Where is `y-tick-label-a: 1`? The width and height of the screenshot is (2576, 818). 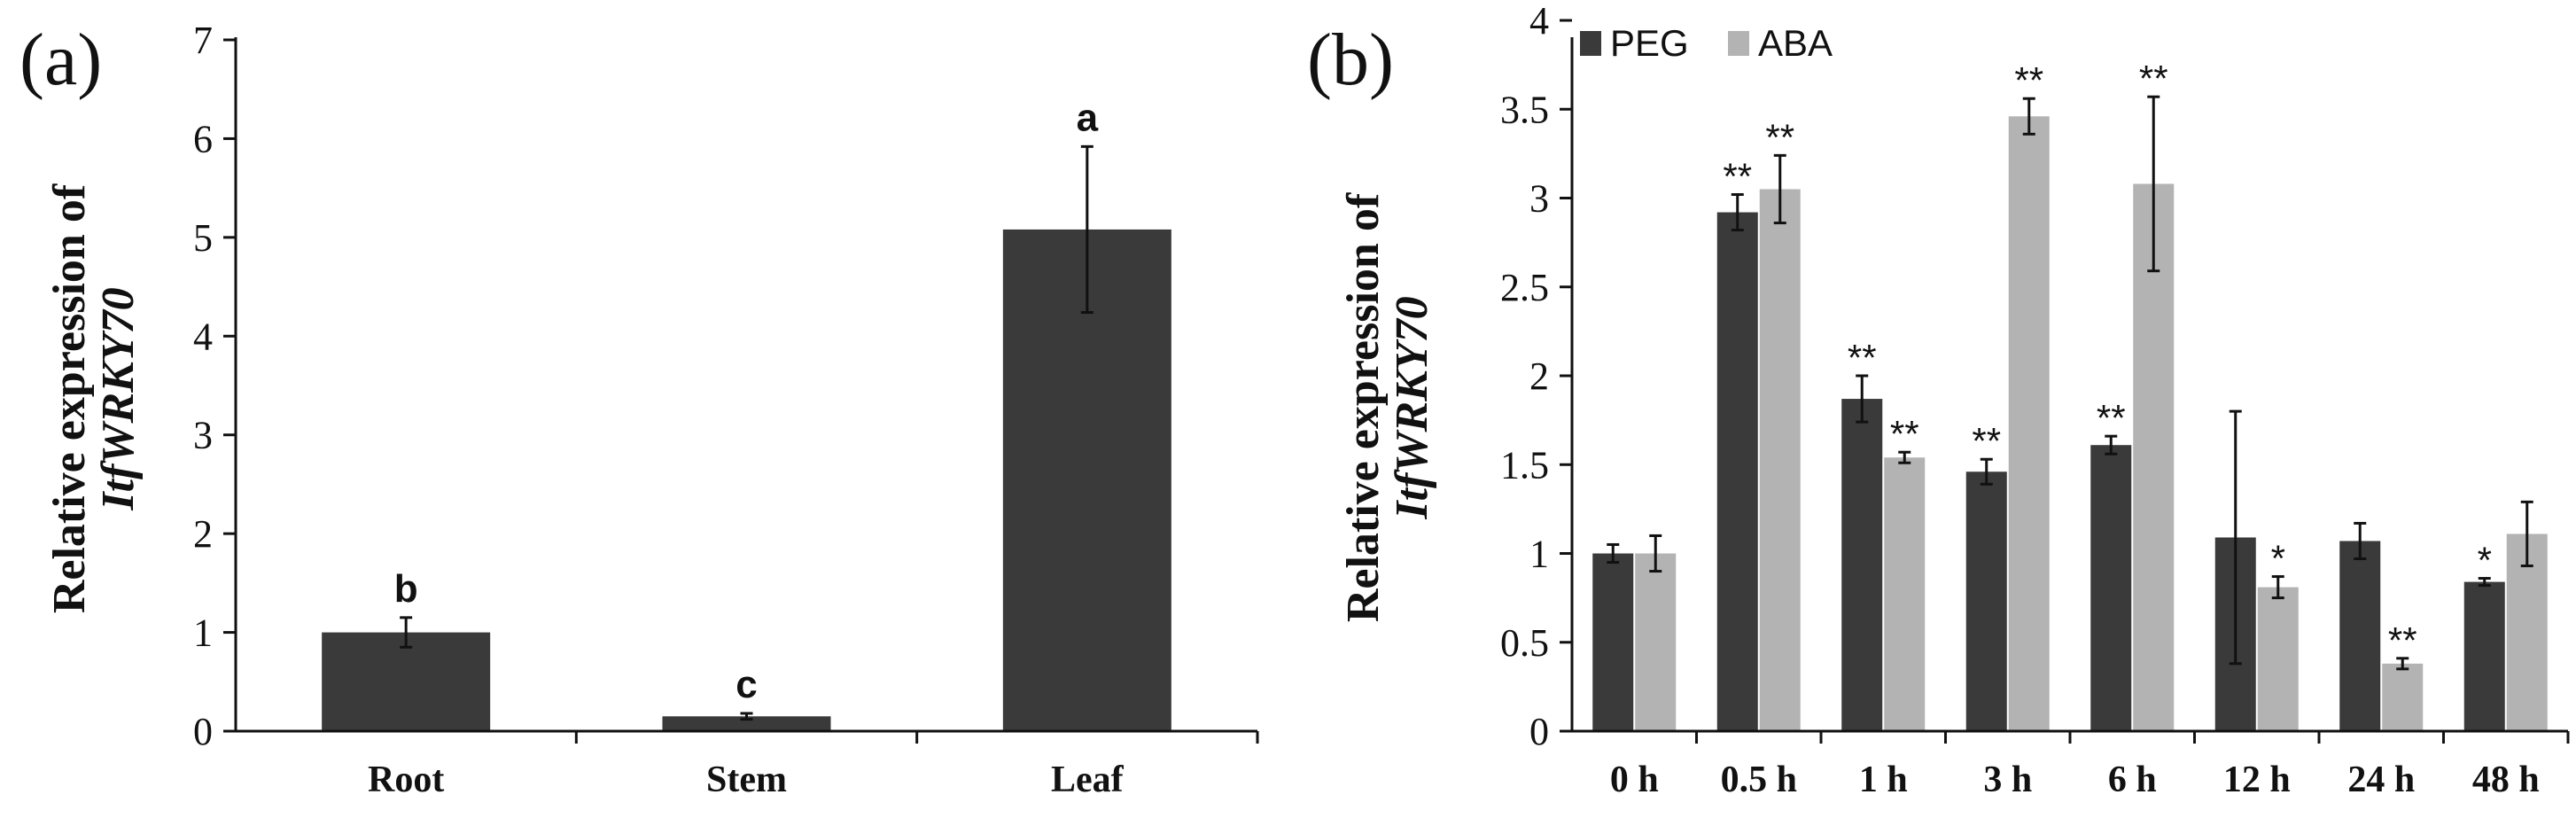
y-tick-label-a: 1 is located at coordinates (203, 633).